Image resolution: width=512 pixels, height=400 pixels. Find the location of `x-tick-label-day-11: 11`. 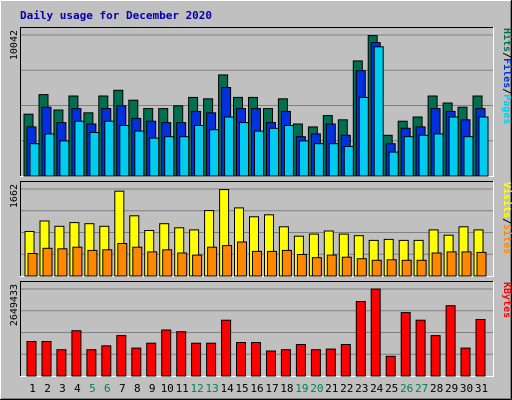

x-tick-label-day-11: 11 is located at coordinates (182, 388).